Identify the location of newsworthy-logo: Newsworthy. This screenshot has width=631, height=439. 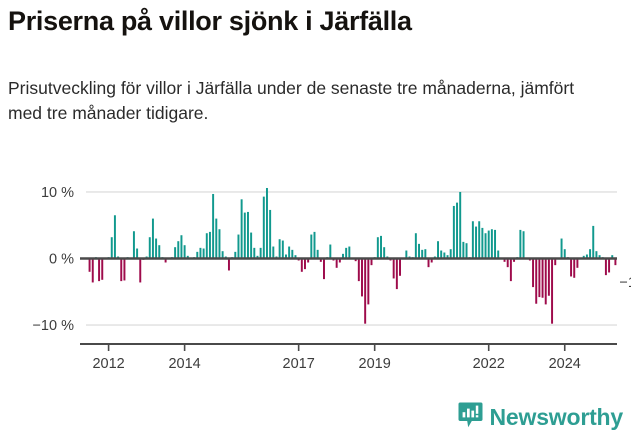
(540, 417).